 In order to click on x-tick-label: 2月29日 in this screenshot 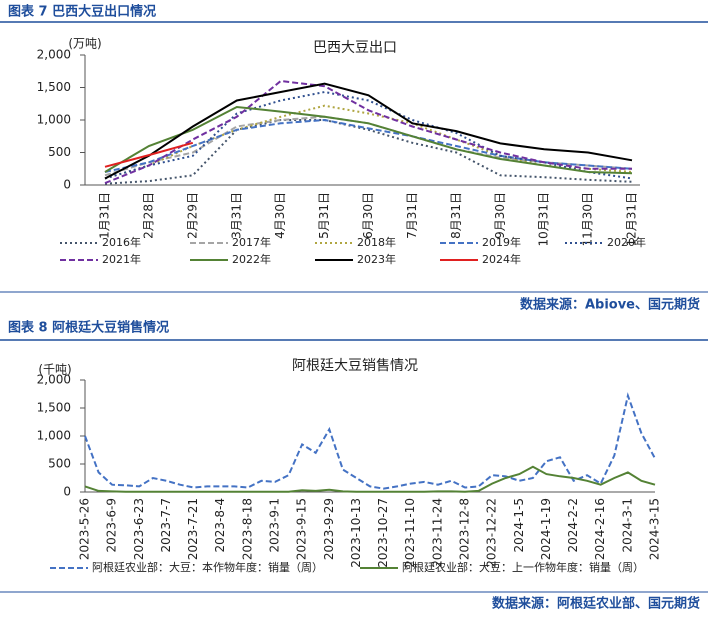, I will do `click(192, 215)`.